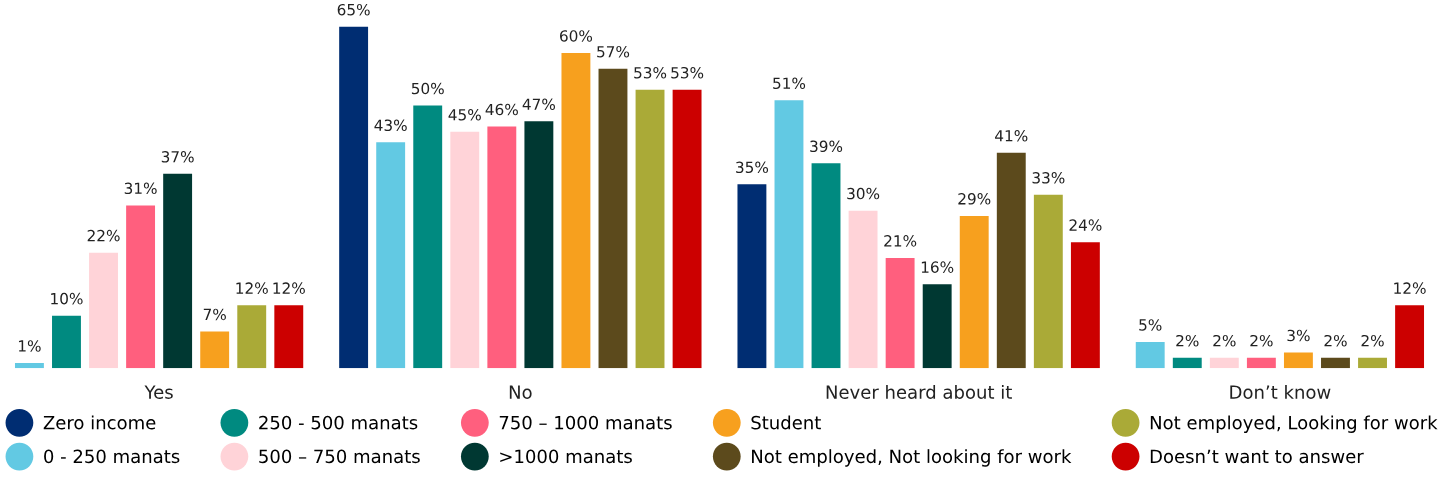 Image resolution: width=1439 pixels, height=499 pixels. Describe the element at coordinates (427, 88) in the screenshot. I see `data-label: 50%` at that location.